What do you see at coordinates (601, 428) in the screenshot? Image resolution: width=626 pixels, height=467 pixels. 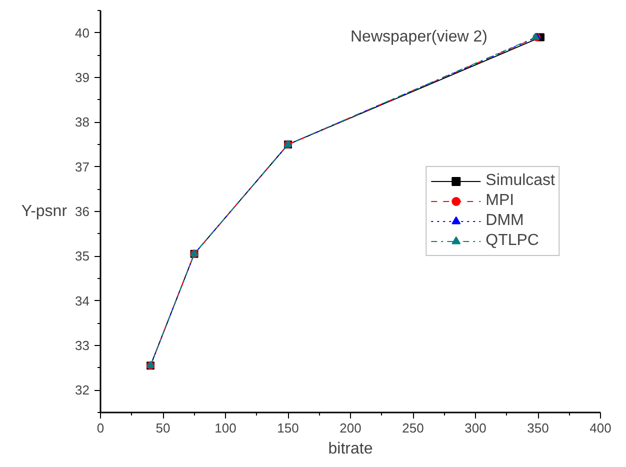 I see `x-tick-label: 400` at bounding box center [601, 428].